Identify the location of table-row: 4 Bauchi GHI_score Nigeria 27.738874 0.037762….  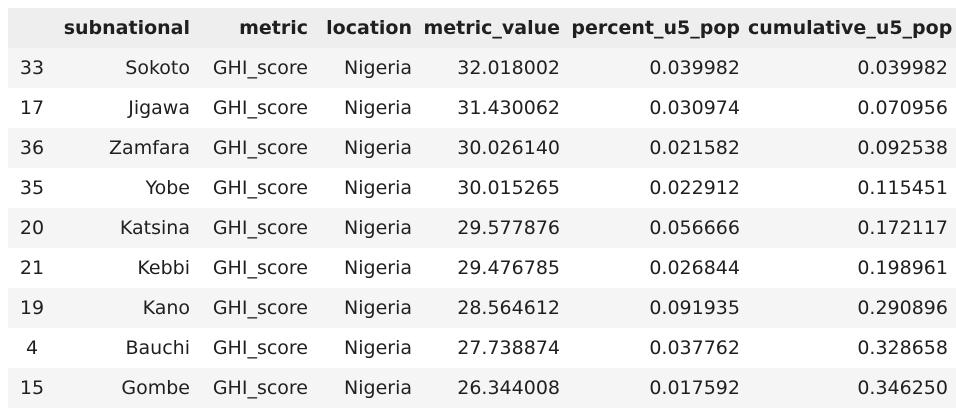
(482, 348).